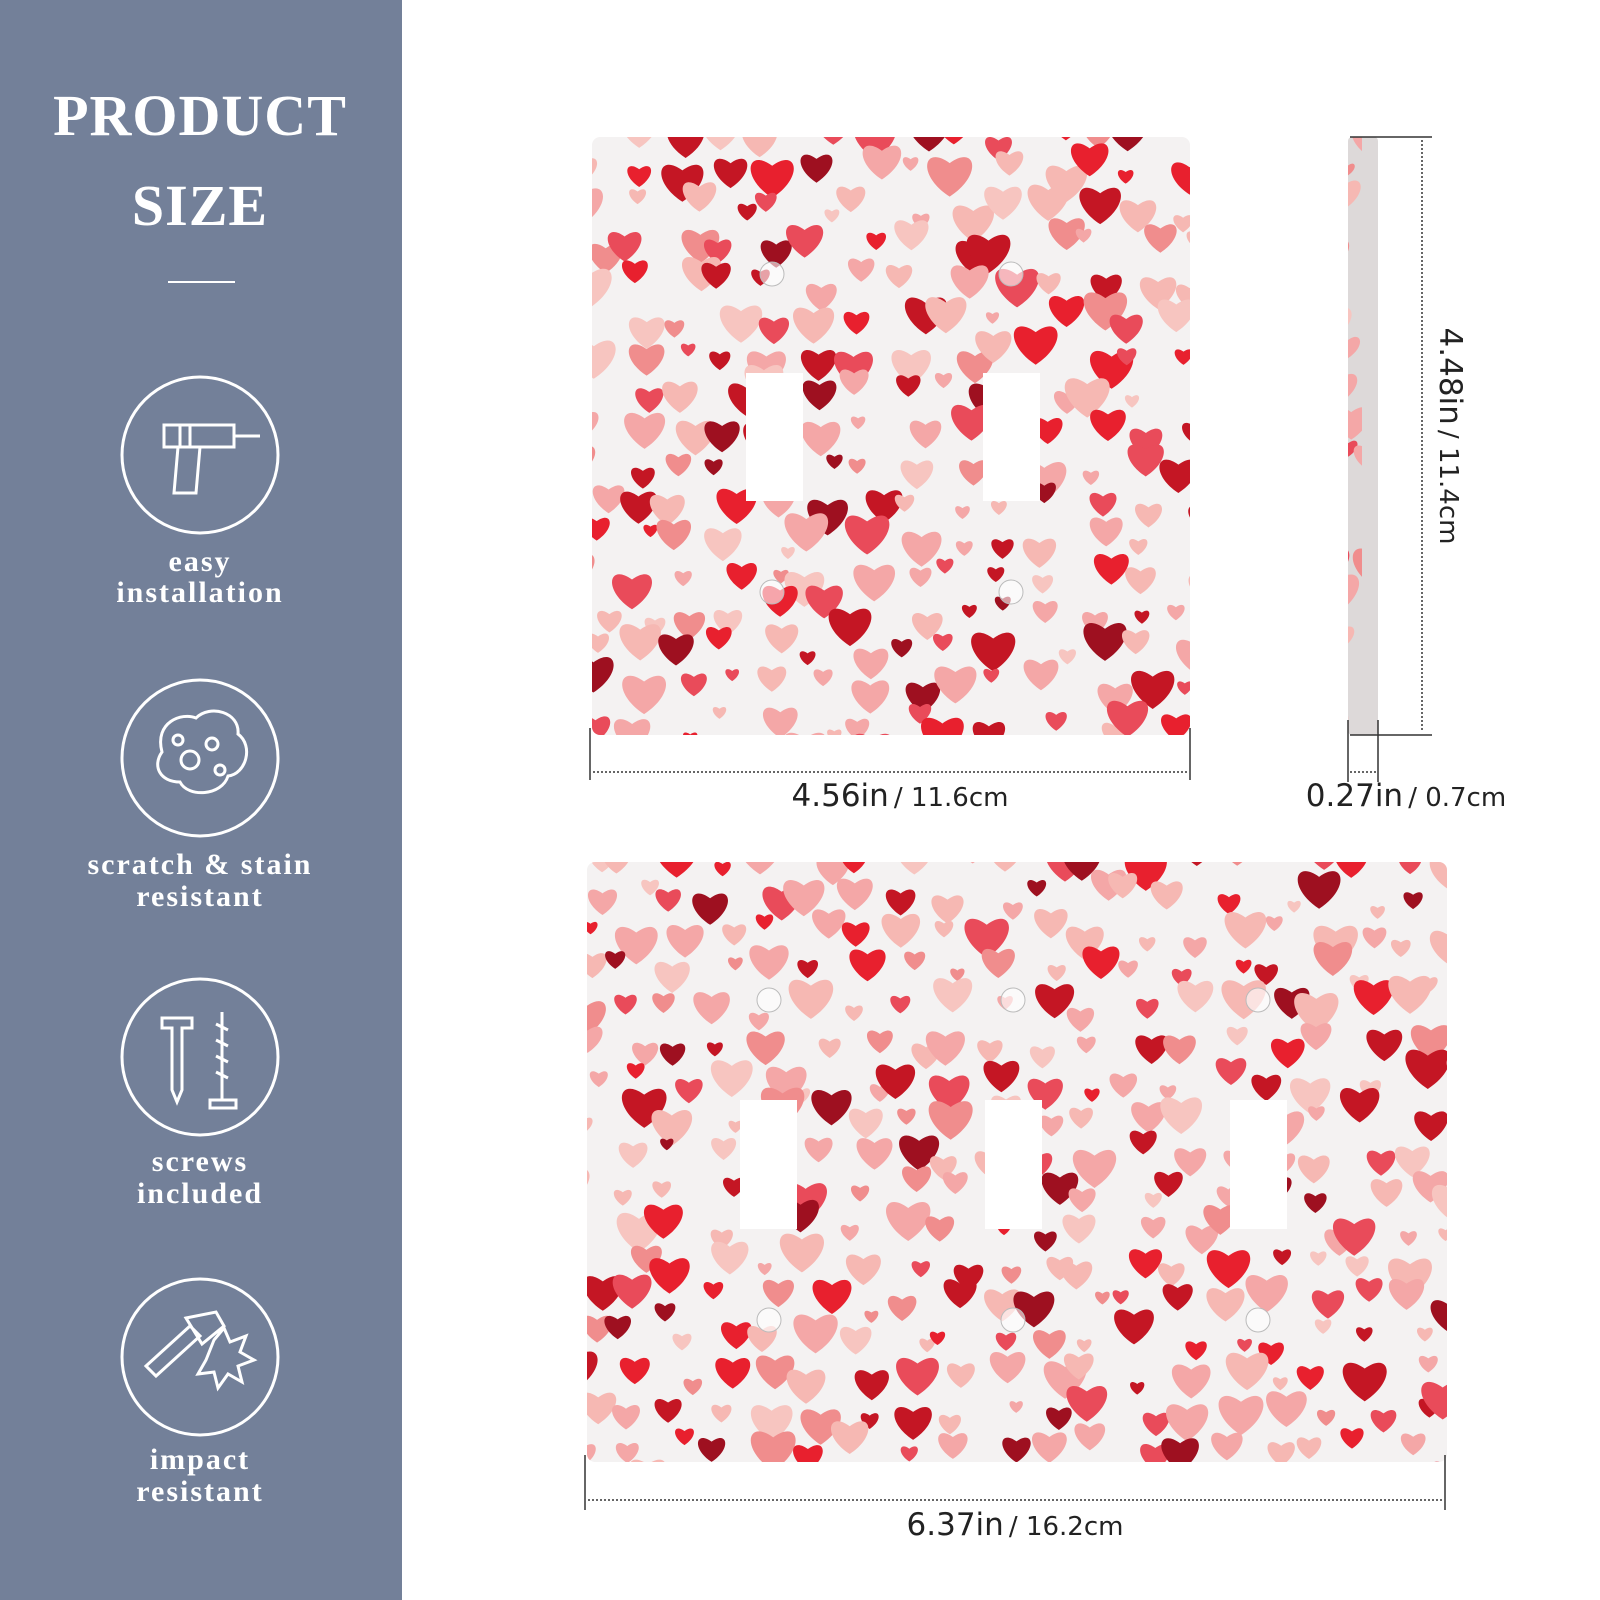  I want to click on dimension-value: 4.48in, so click(1450, 376).